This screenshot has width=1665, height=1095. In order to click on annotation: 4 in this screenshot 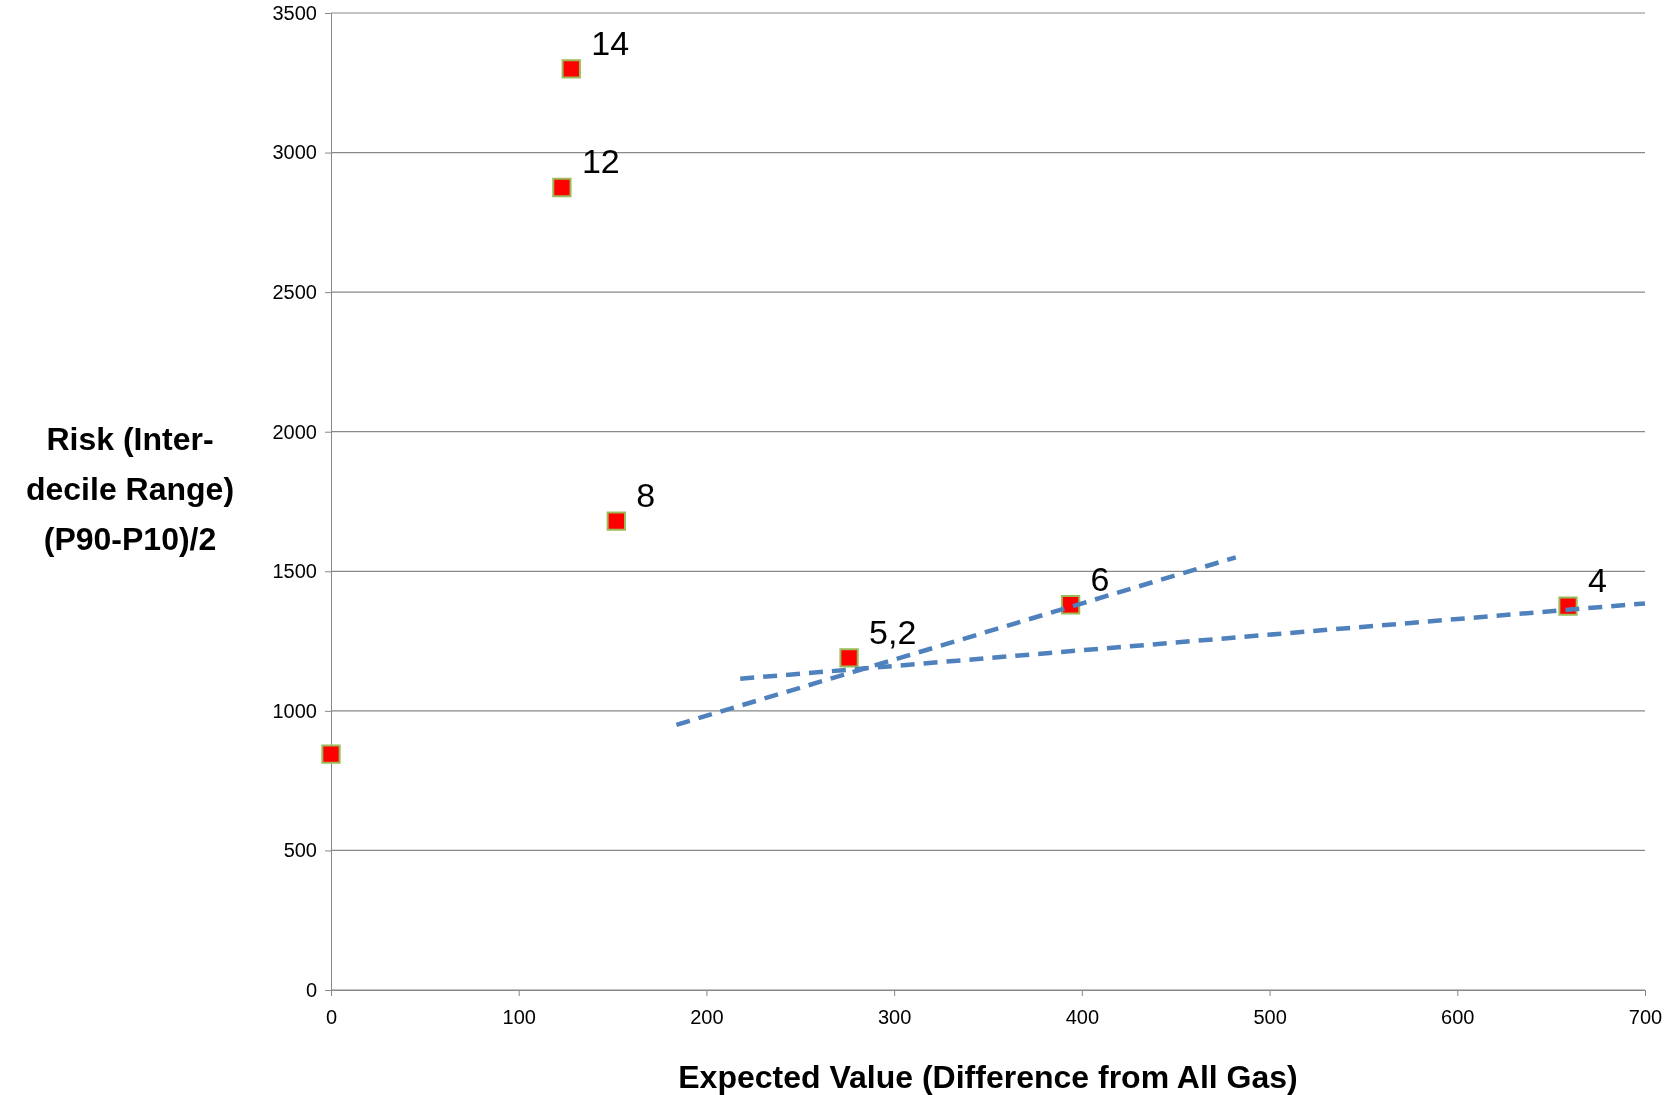, I will do `click(1597, 580)`.